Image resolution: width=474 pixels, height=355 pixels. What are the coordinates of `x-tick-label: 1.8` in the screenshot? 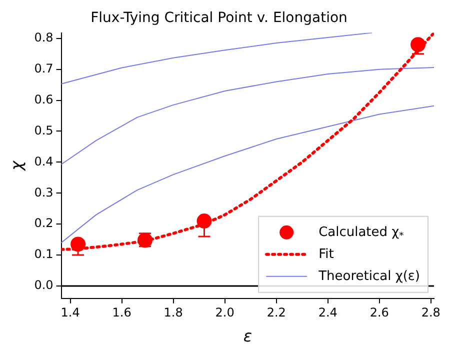 It's located at (173, 313).